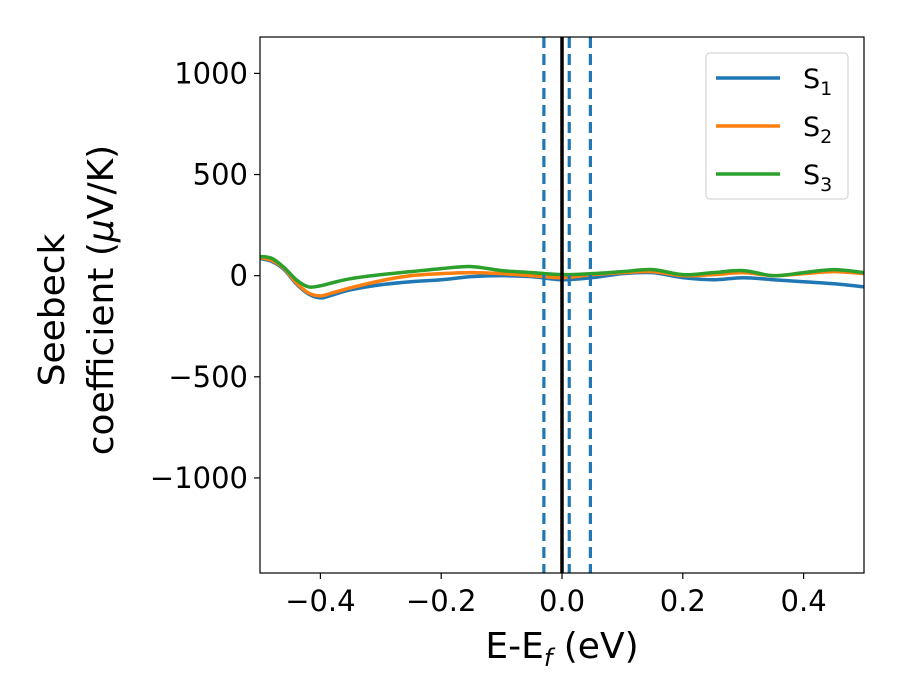  I want to click on y-axis-title-unit: V/K), so click(101, 182).